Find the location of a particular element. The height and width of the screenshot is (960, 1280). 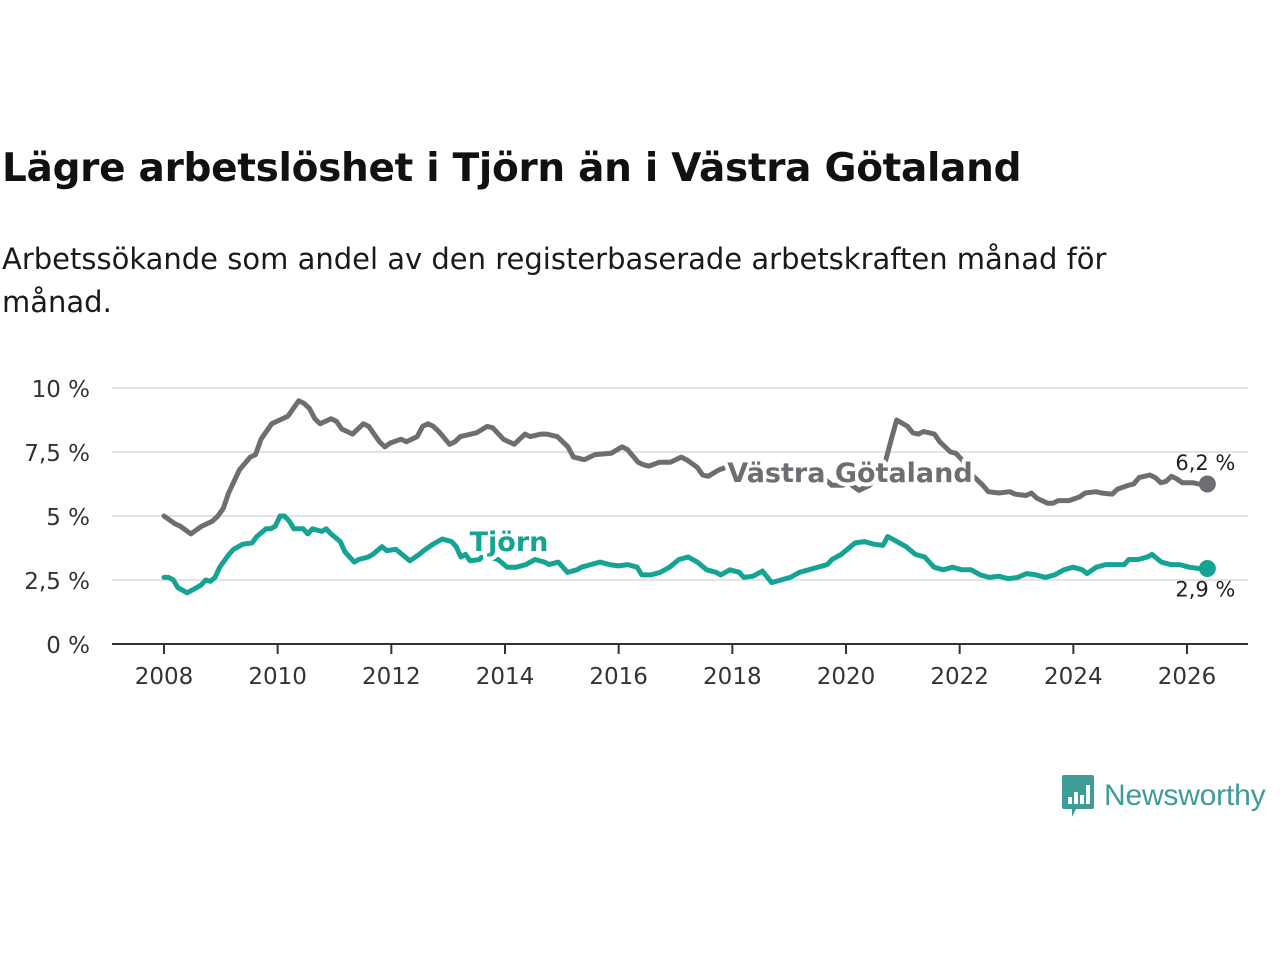

series-line-vastra-gotaland is located at coordinates (681, 467).